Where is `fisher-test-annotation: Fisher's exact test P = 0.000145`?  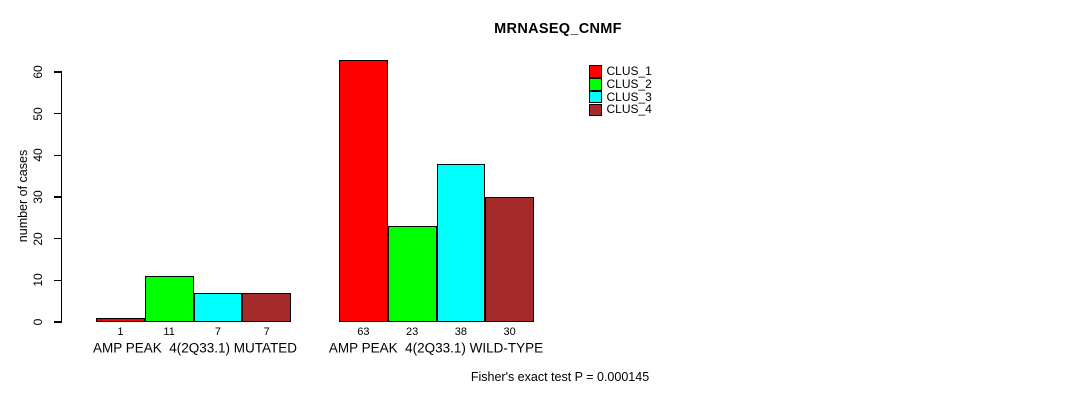
fisher-test-annotation: Fisher's exact test P = 0.000145 is located at coordinates (560, 377).